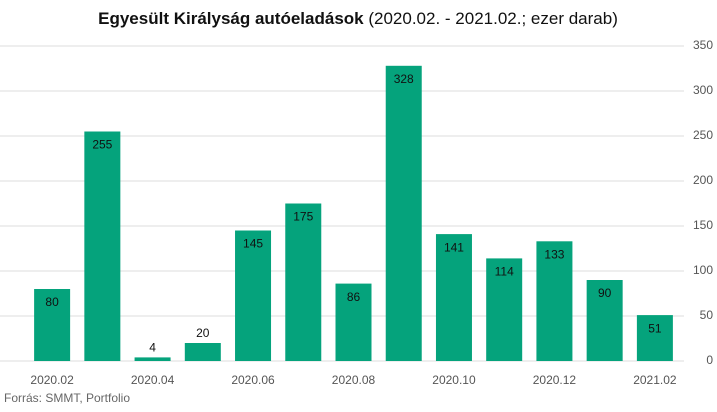 Image resolution: width=717 pixels, height=412 pixels. I want to click on y-tick-label: 250, so click(703, 135).